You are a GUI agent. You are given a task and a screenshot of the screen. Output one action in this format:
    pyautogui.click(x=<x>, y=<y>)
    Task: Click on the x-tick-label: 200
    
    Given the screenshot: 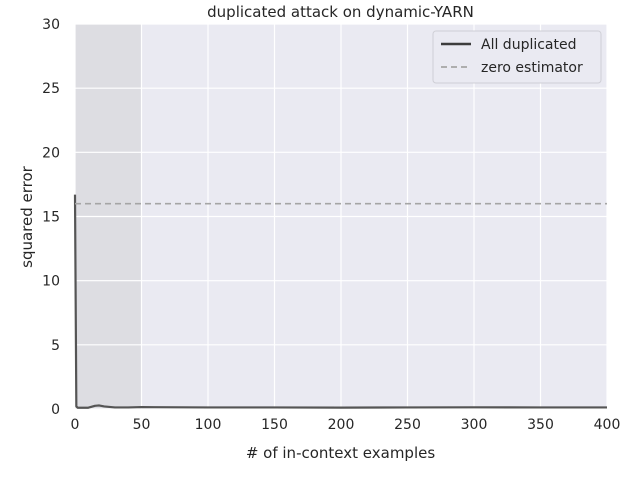 What is the action you would take?
    pyautogui.click(x=341, y=425)
    